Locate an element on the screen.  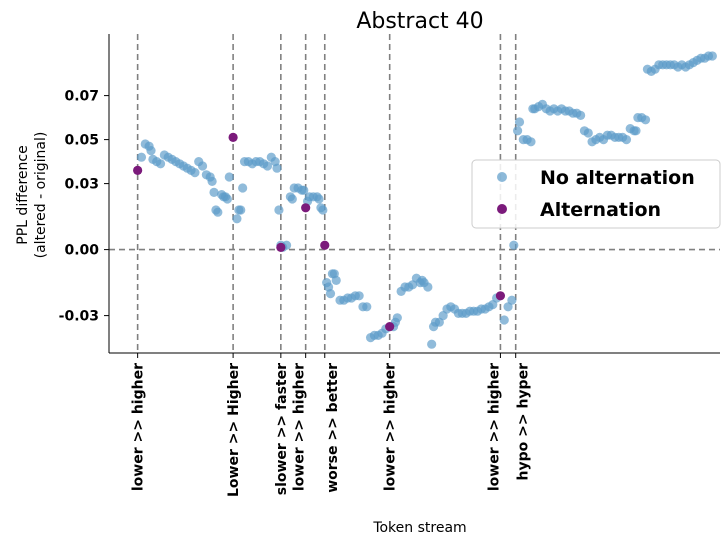
y-ticks: 0.07 0.05 0.03 0.00 -0.03 is located at coordinates (84, 207).